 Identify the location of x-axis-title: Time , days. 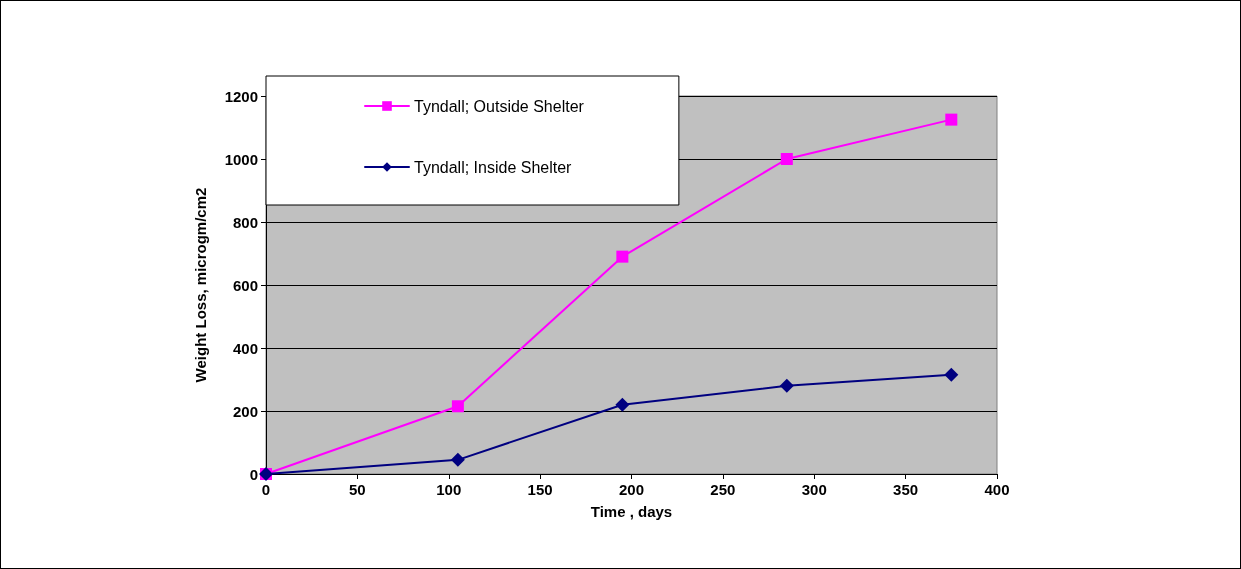
(631, 511).